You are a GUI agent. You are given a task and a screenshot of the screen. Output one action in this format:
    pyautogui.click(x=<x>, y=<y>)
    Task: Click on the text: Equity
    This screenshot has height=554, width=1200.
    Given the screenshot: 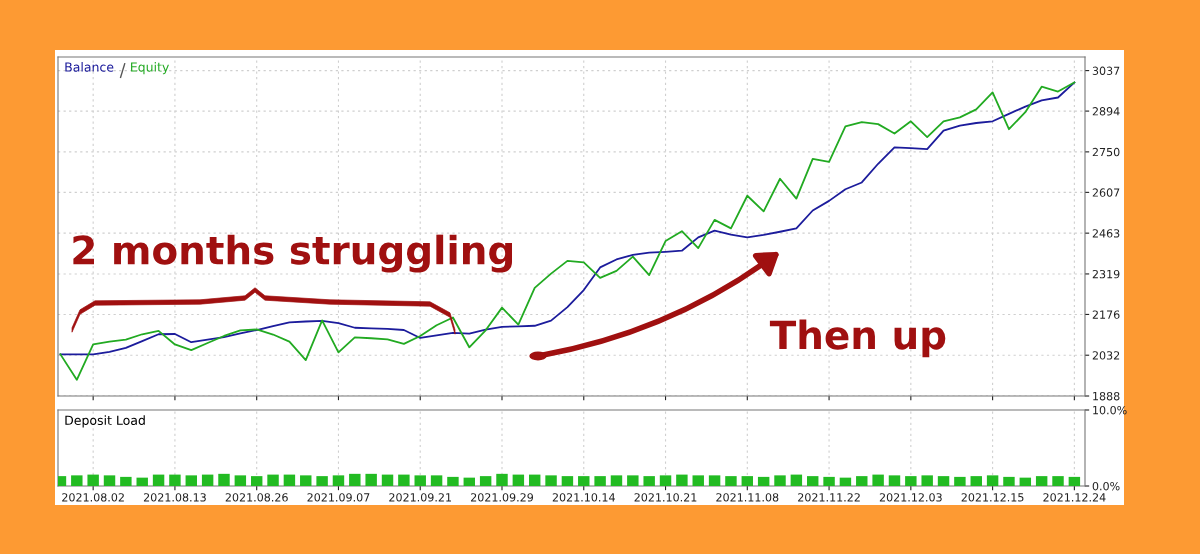 What is the action you would take?
    pyautogui.click(x=150, y=68)
    